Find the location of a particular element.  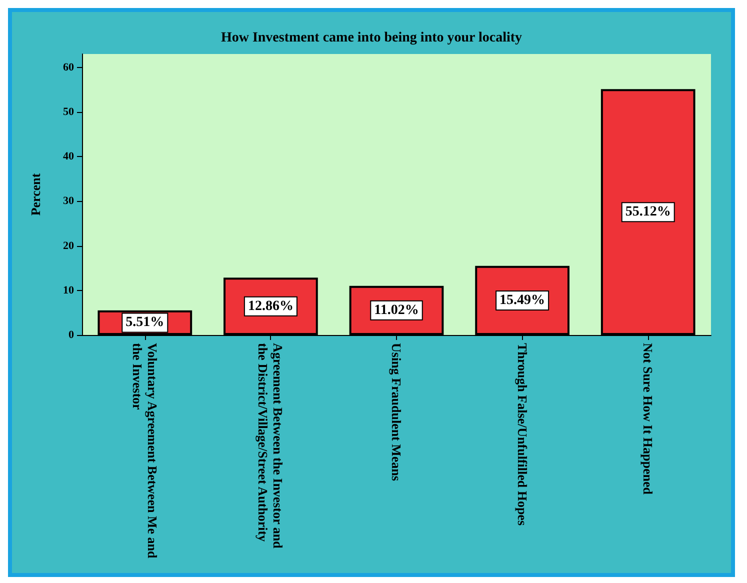

data-label: 55.12% is located at coordinates (648, 212).